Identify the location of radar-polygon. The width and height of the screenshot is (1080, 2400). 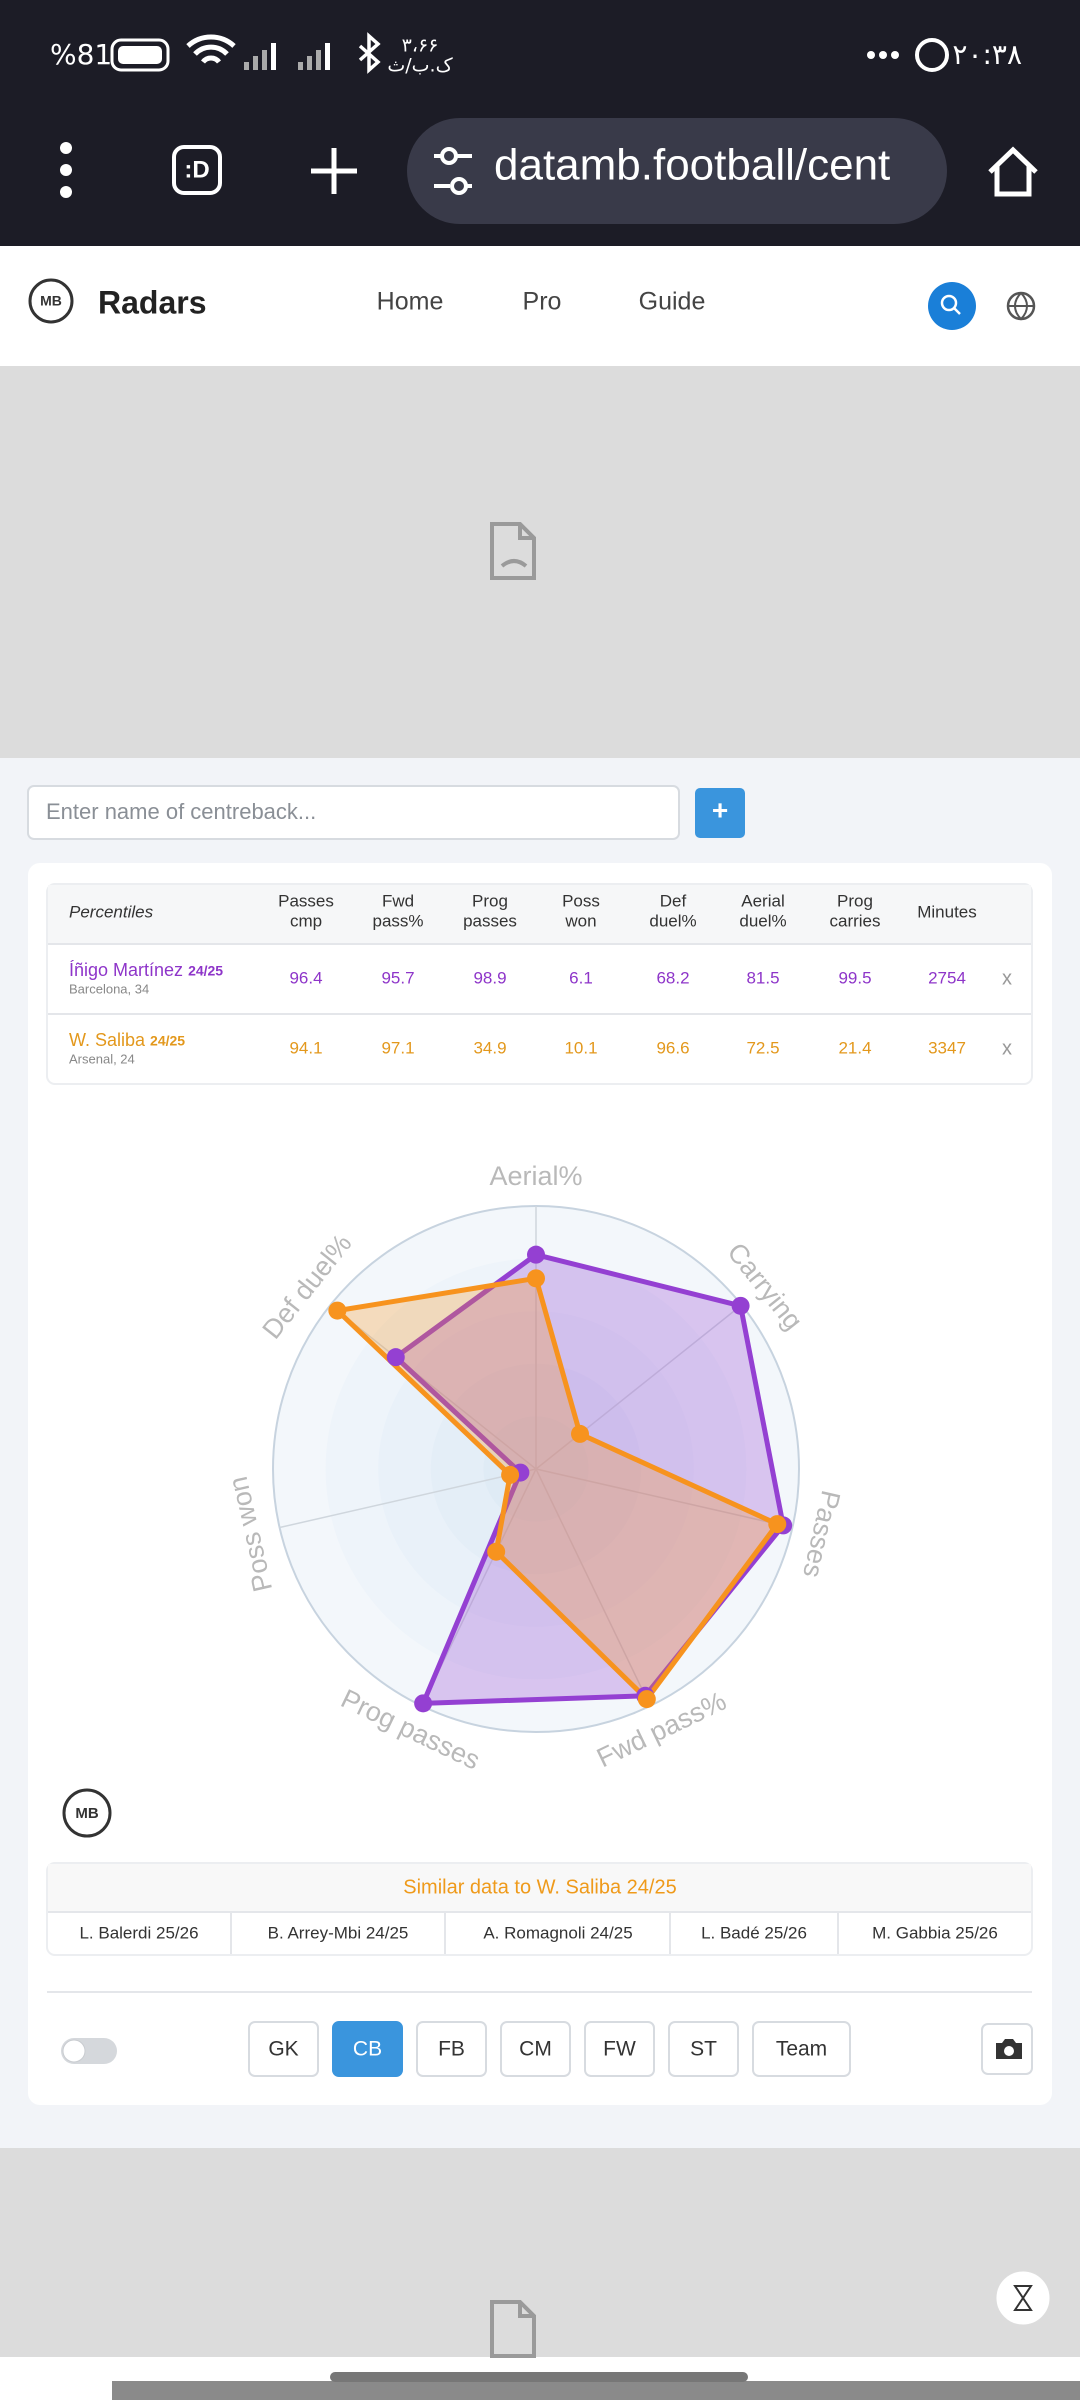
(557, 1488).